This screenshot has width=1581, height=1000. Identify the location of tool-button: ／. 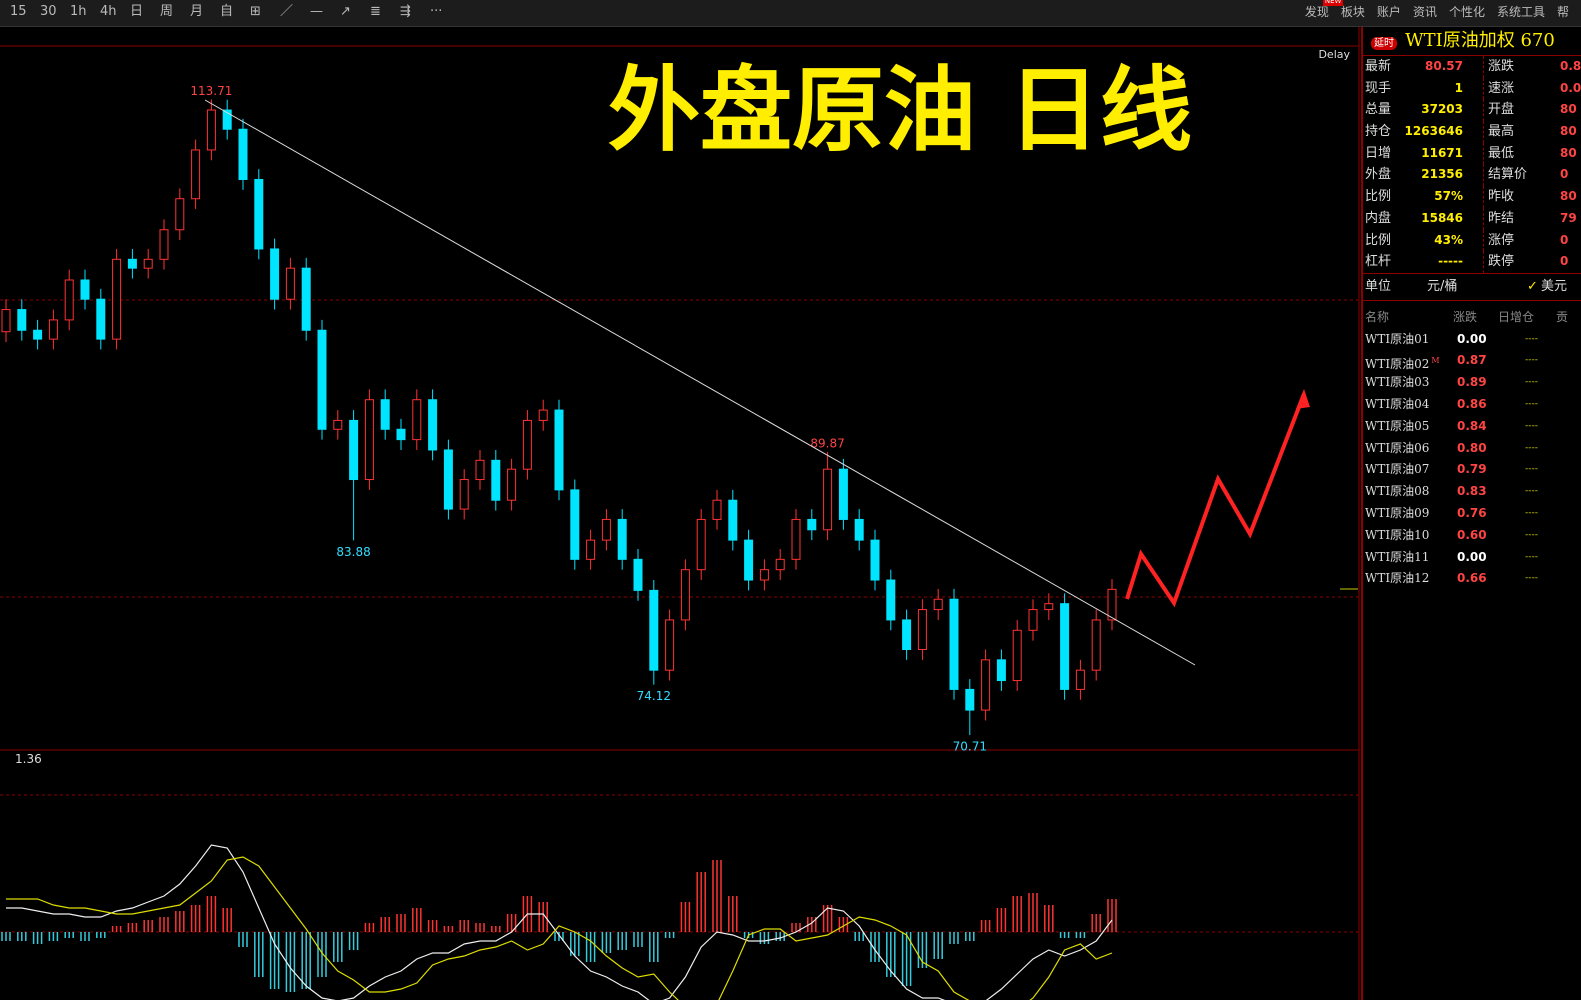
(287, 11).